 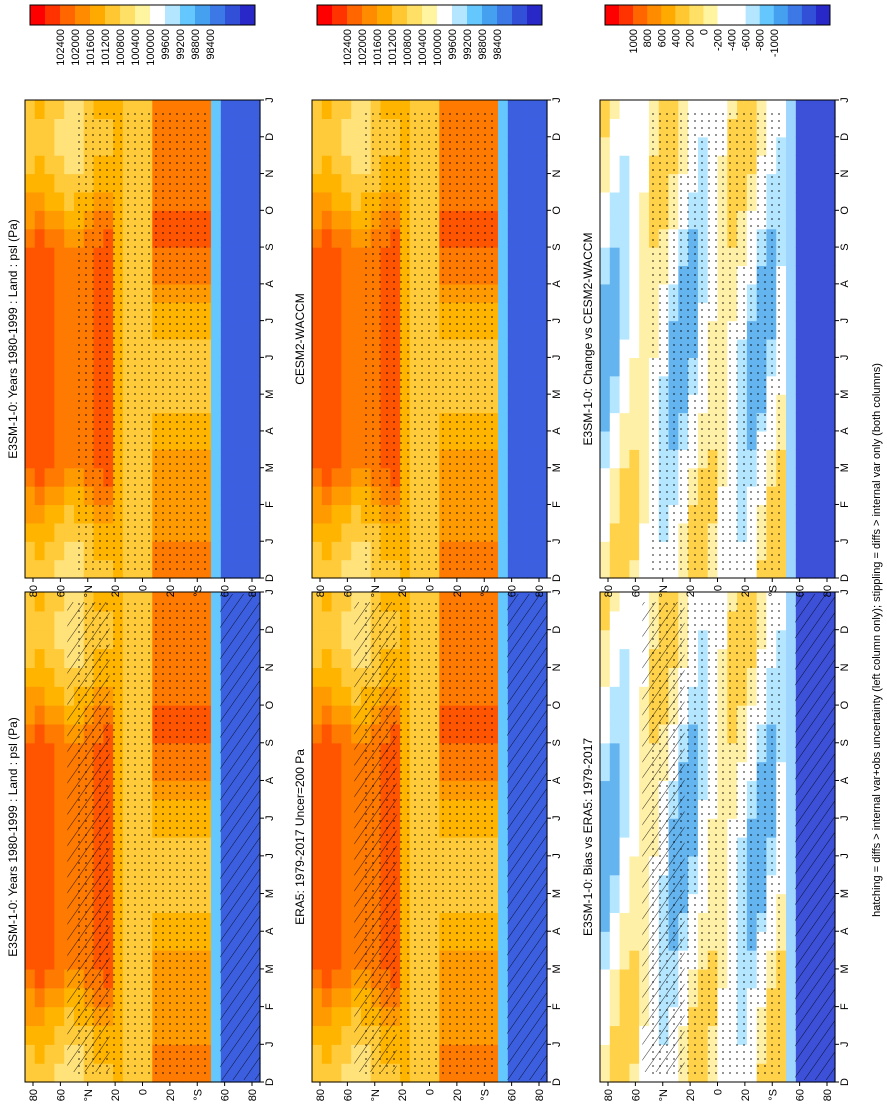 I want to click on colorbar-label: 800, so click(x=648, y=38).